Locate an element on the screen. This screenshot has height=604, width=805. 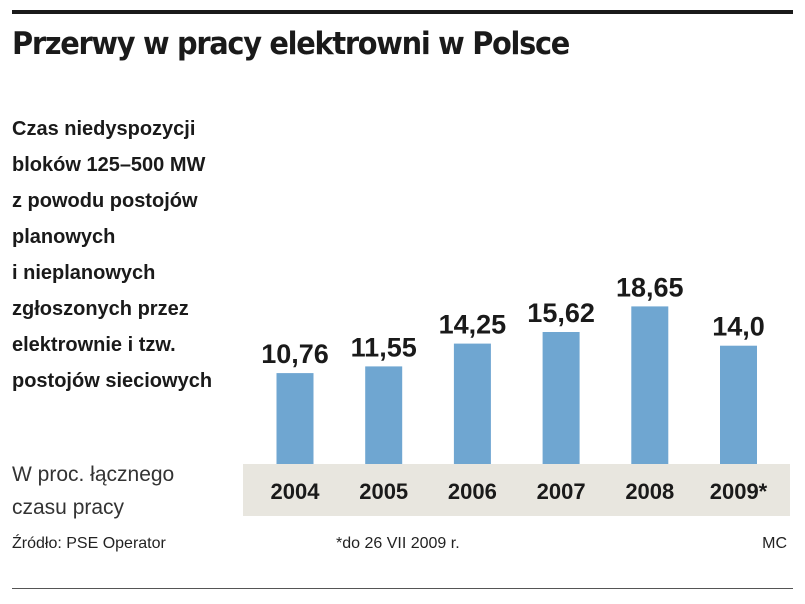
category-label: 2005 is located at coordinates (383, 491).